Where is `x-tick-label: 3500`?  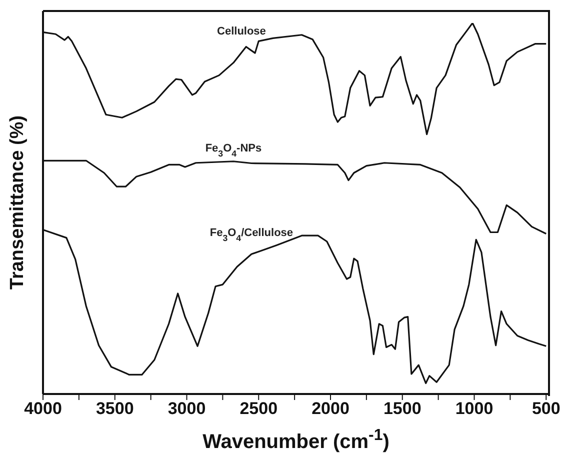 x-tick-label: 3500 is located at coordinates (115, 408).